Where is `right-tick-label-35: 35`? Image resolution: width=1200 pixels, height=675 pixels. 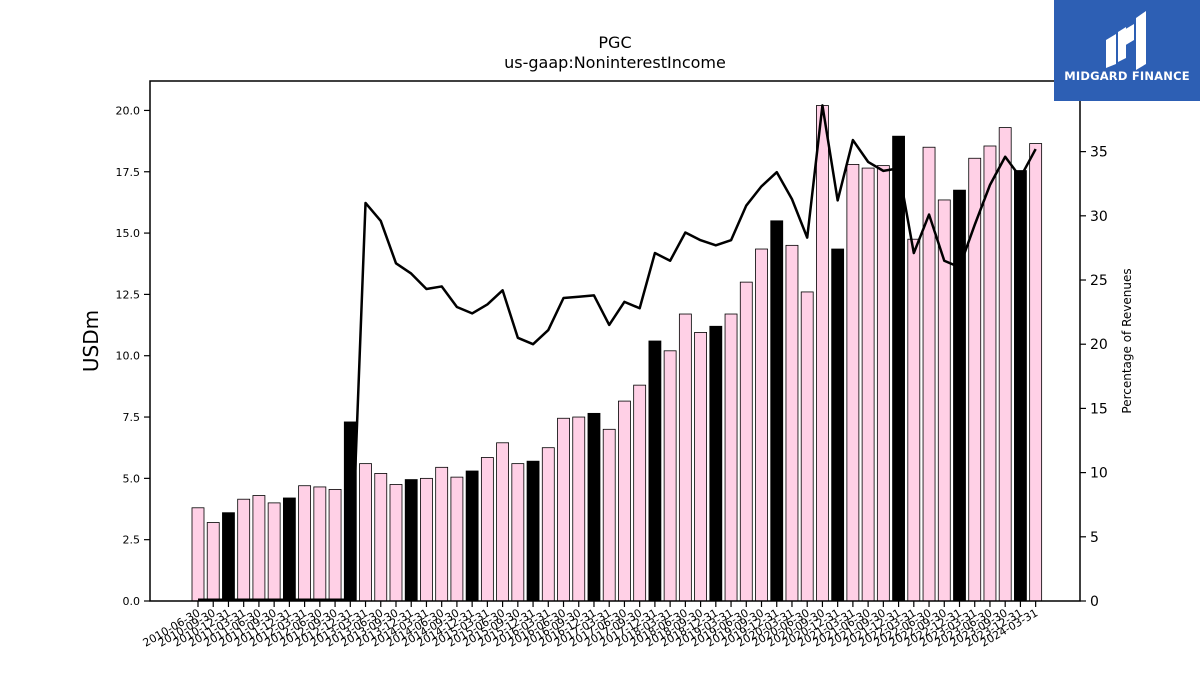 right-tick-label-35: 35 is located at coordinates (1099, 153).